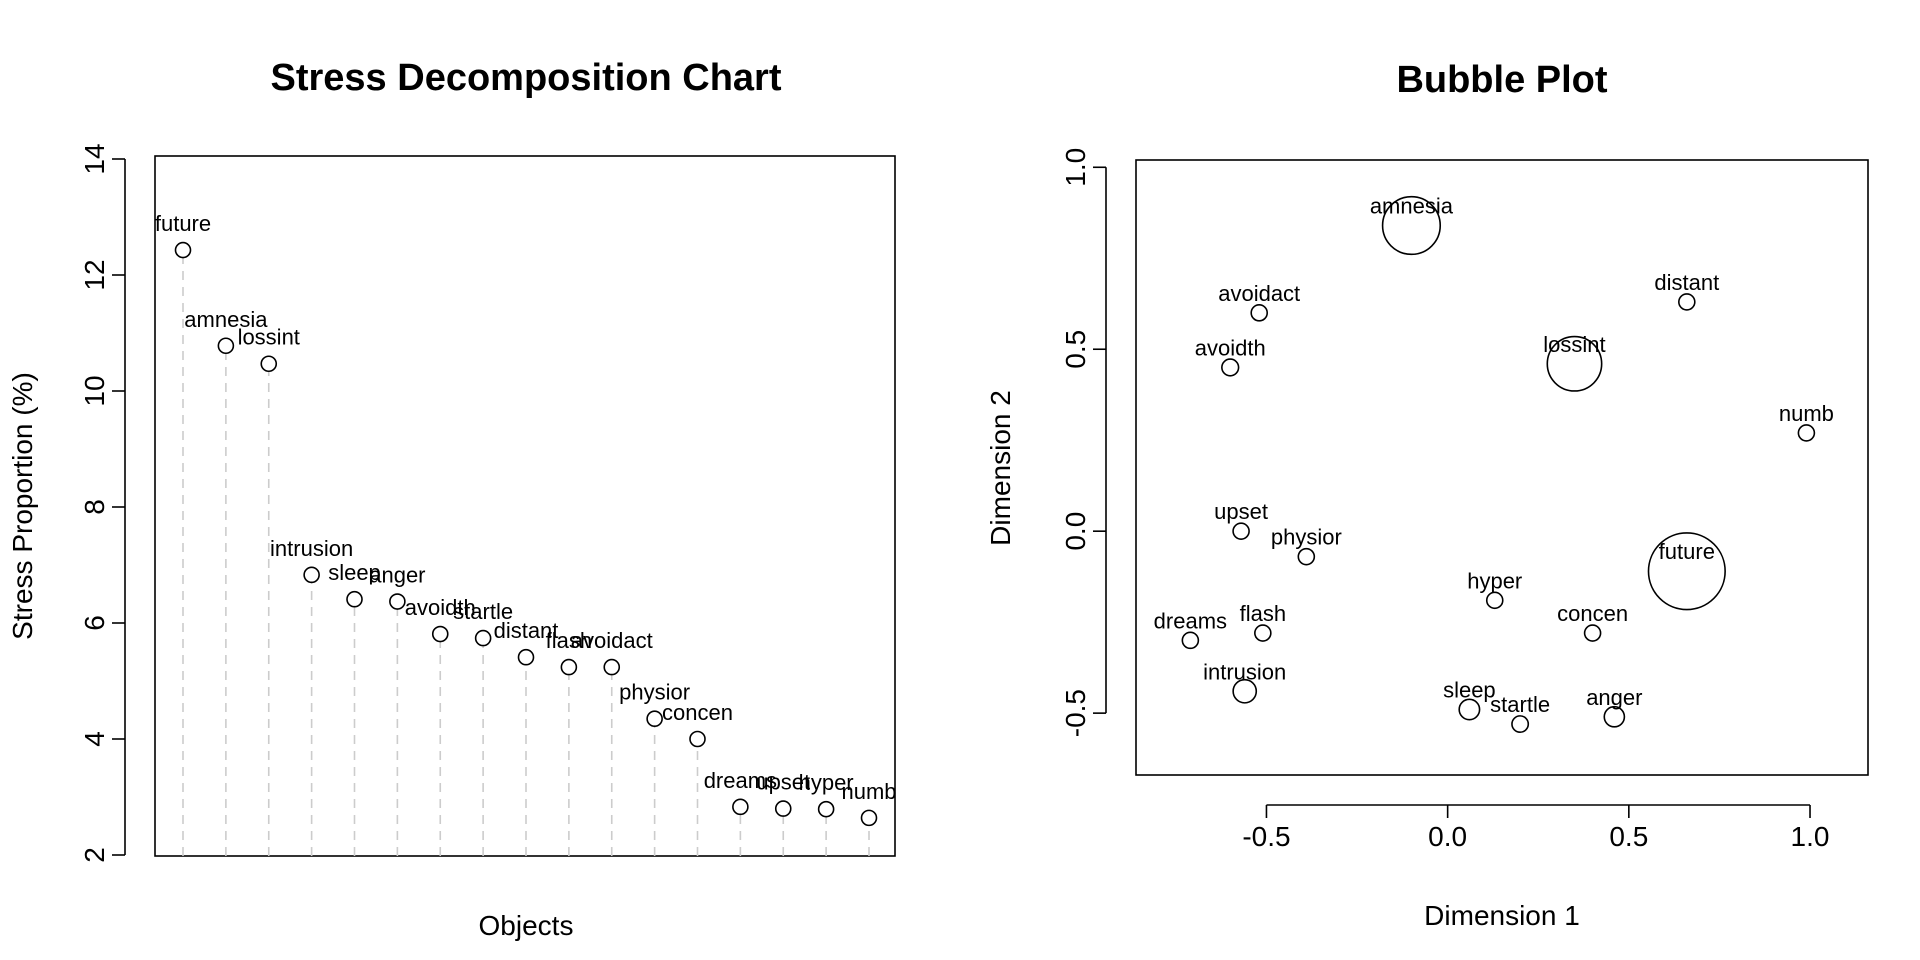  Describe the element at coordinates (1806, 413) in the screenshot. I see `bubble-point-label: numb` at that location.